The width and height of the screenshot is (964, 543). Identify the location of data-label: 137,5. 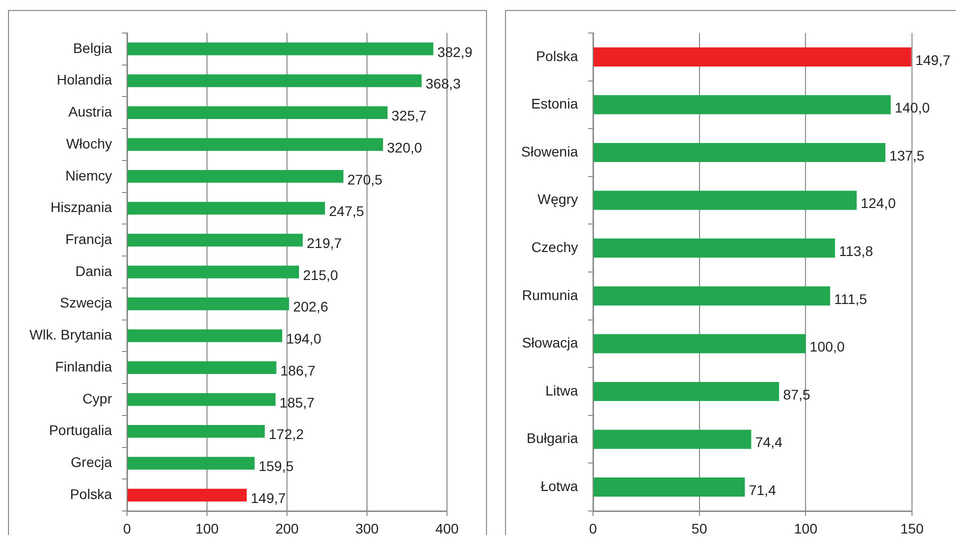
(907, 155).